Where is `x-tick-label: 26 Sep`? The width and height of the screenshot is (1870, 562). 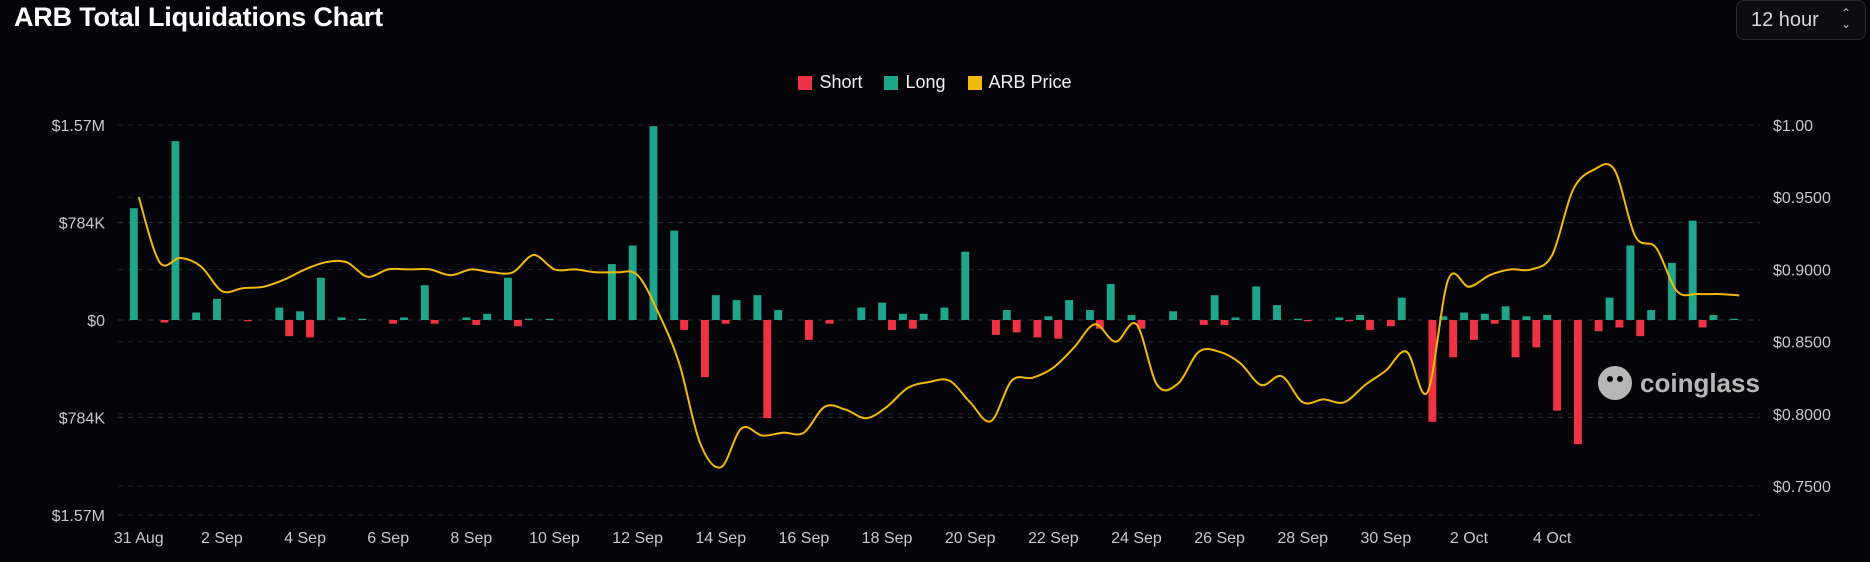 x-tick-label: 26 Sep is located at coordinates (1219, 538).